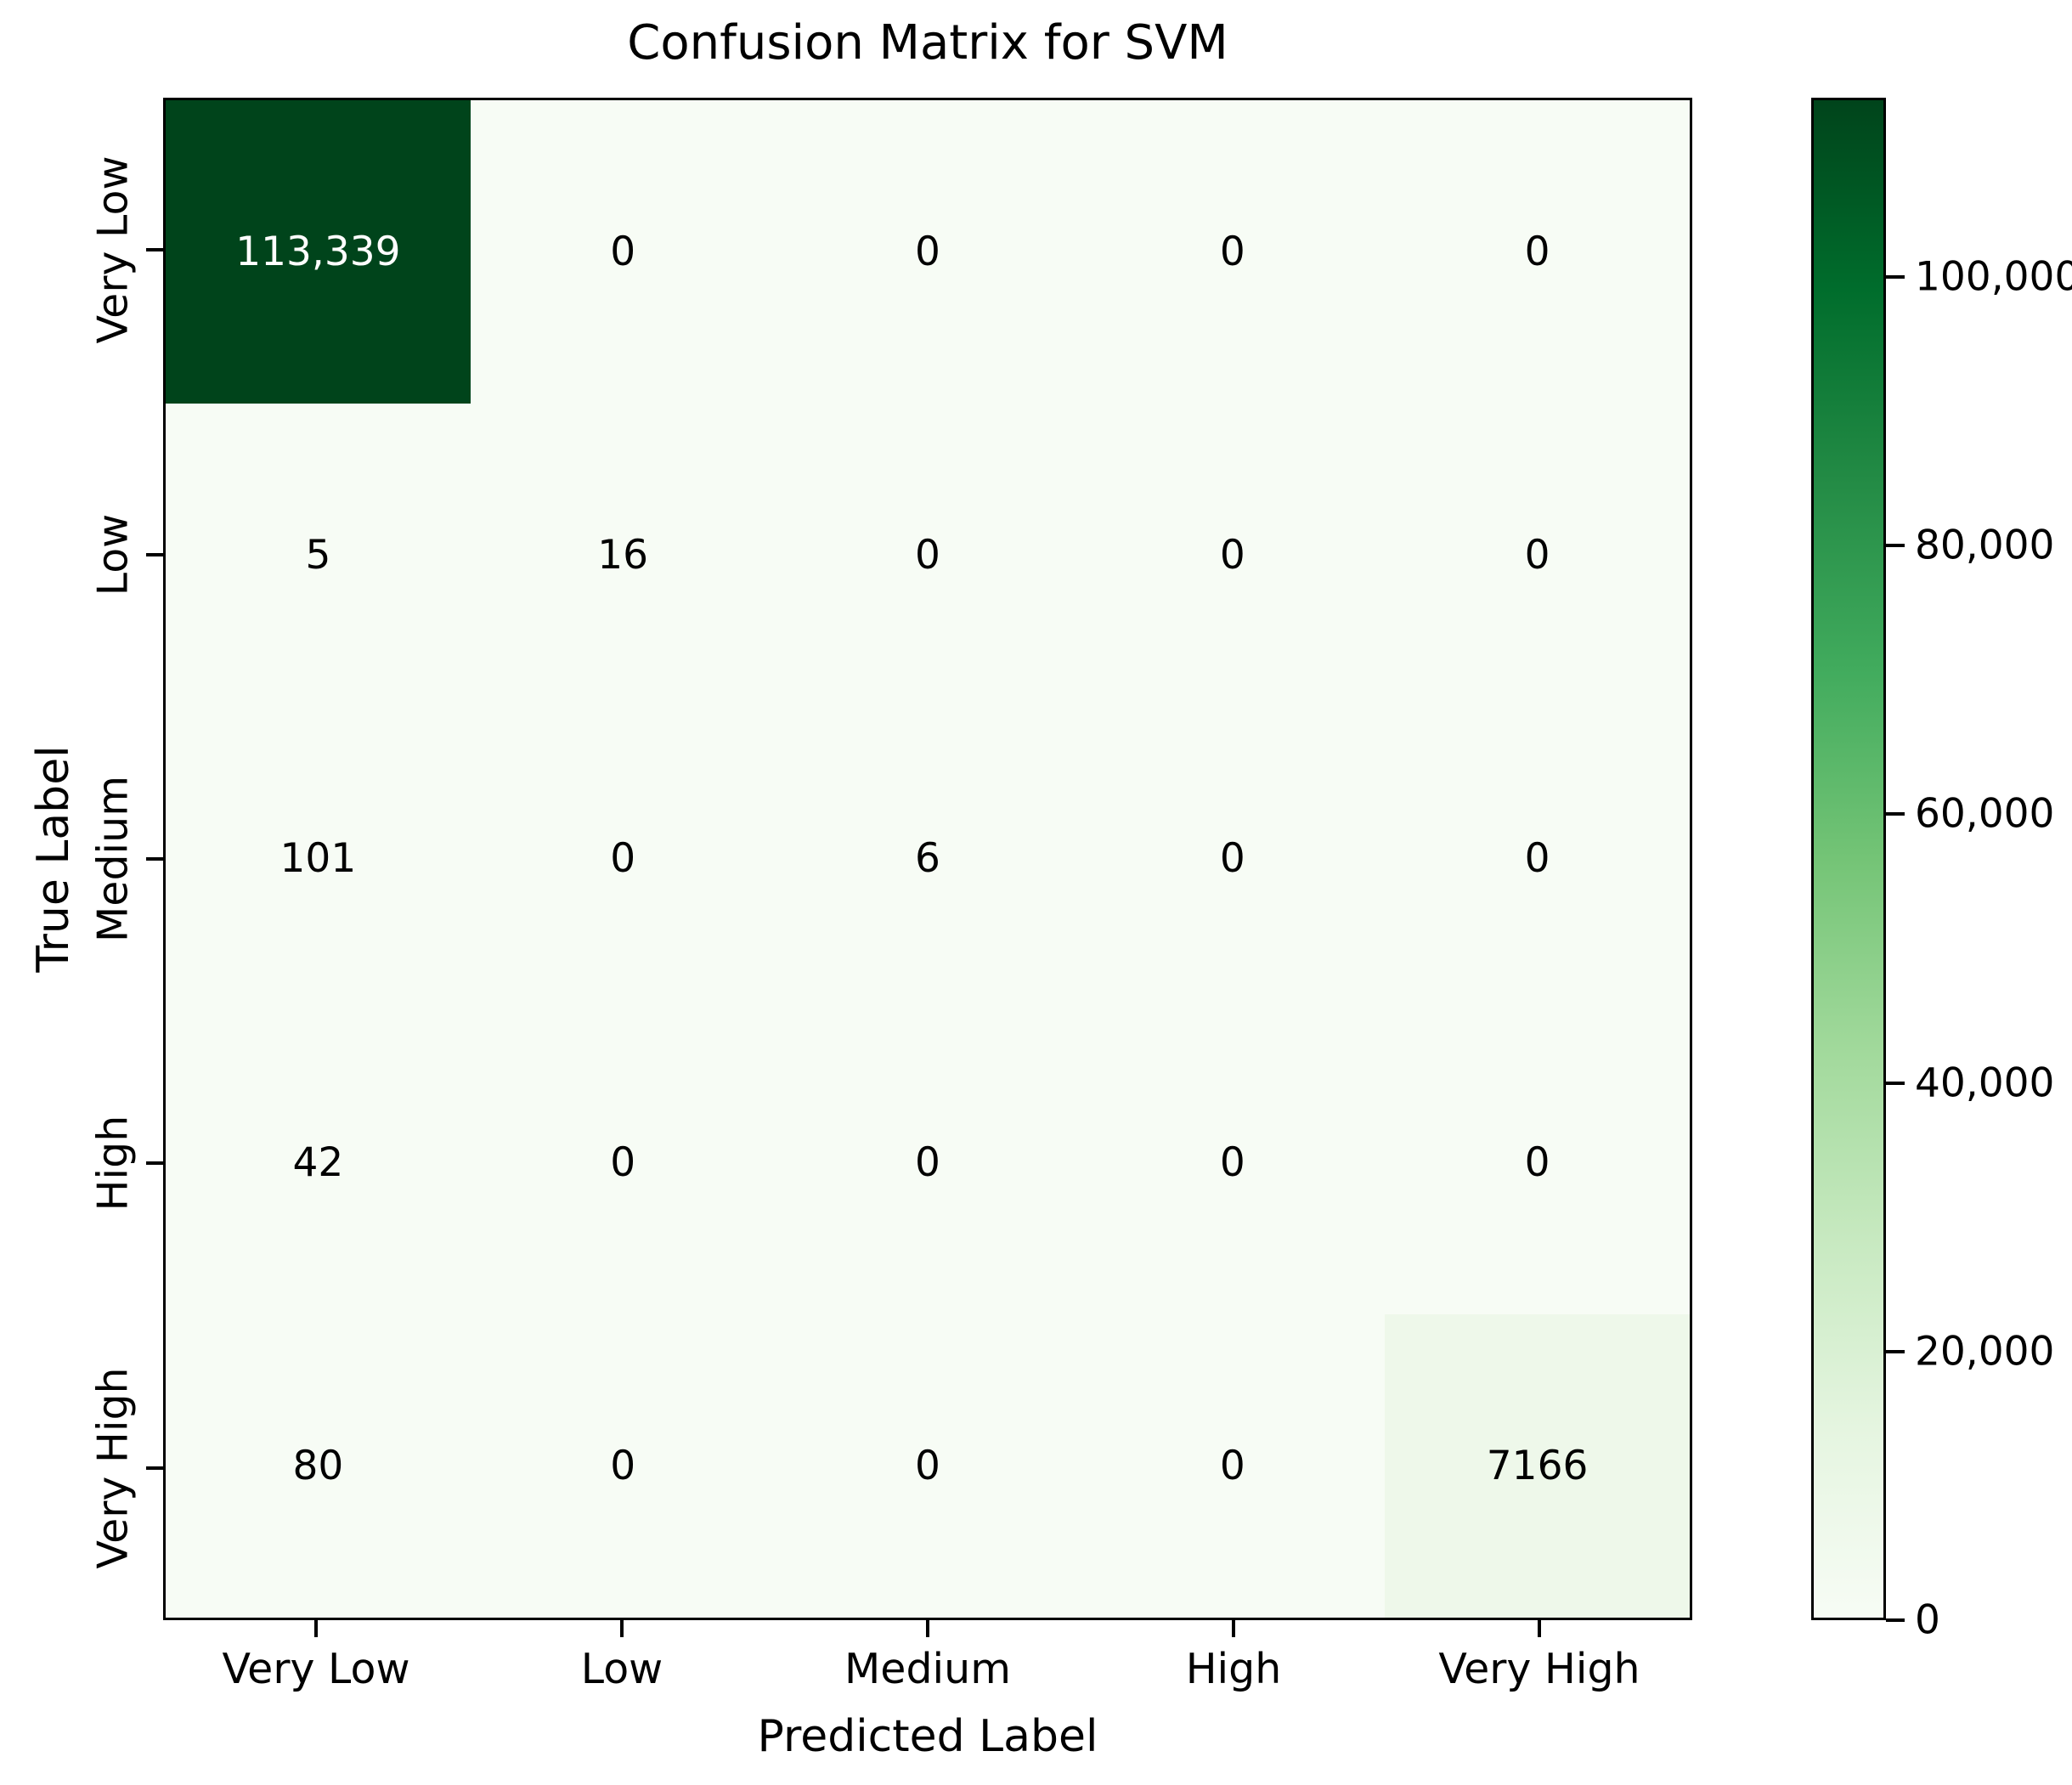  I want to click on y-tick-label: Very High, so click(113, 1468).